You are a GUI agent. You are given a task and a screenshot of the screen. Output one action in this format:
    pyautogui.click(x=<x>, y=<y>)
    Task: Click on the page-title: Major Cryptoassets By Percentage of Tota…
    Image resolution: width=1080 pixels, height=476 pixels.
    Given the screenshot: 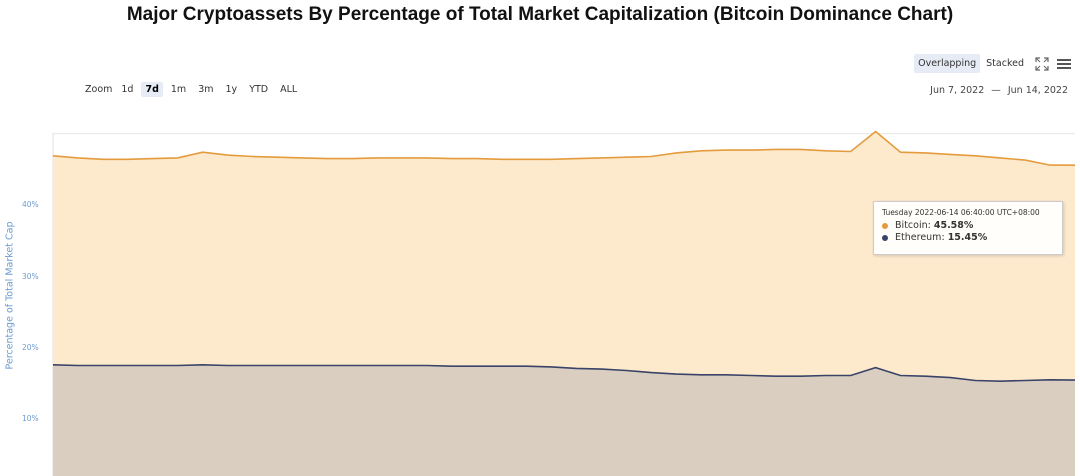 What is the action you would take?
    pyautogui.click(x=540, y=14)
    